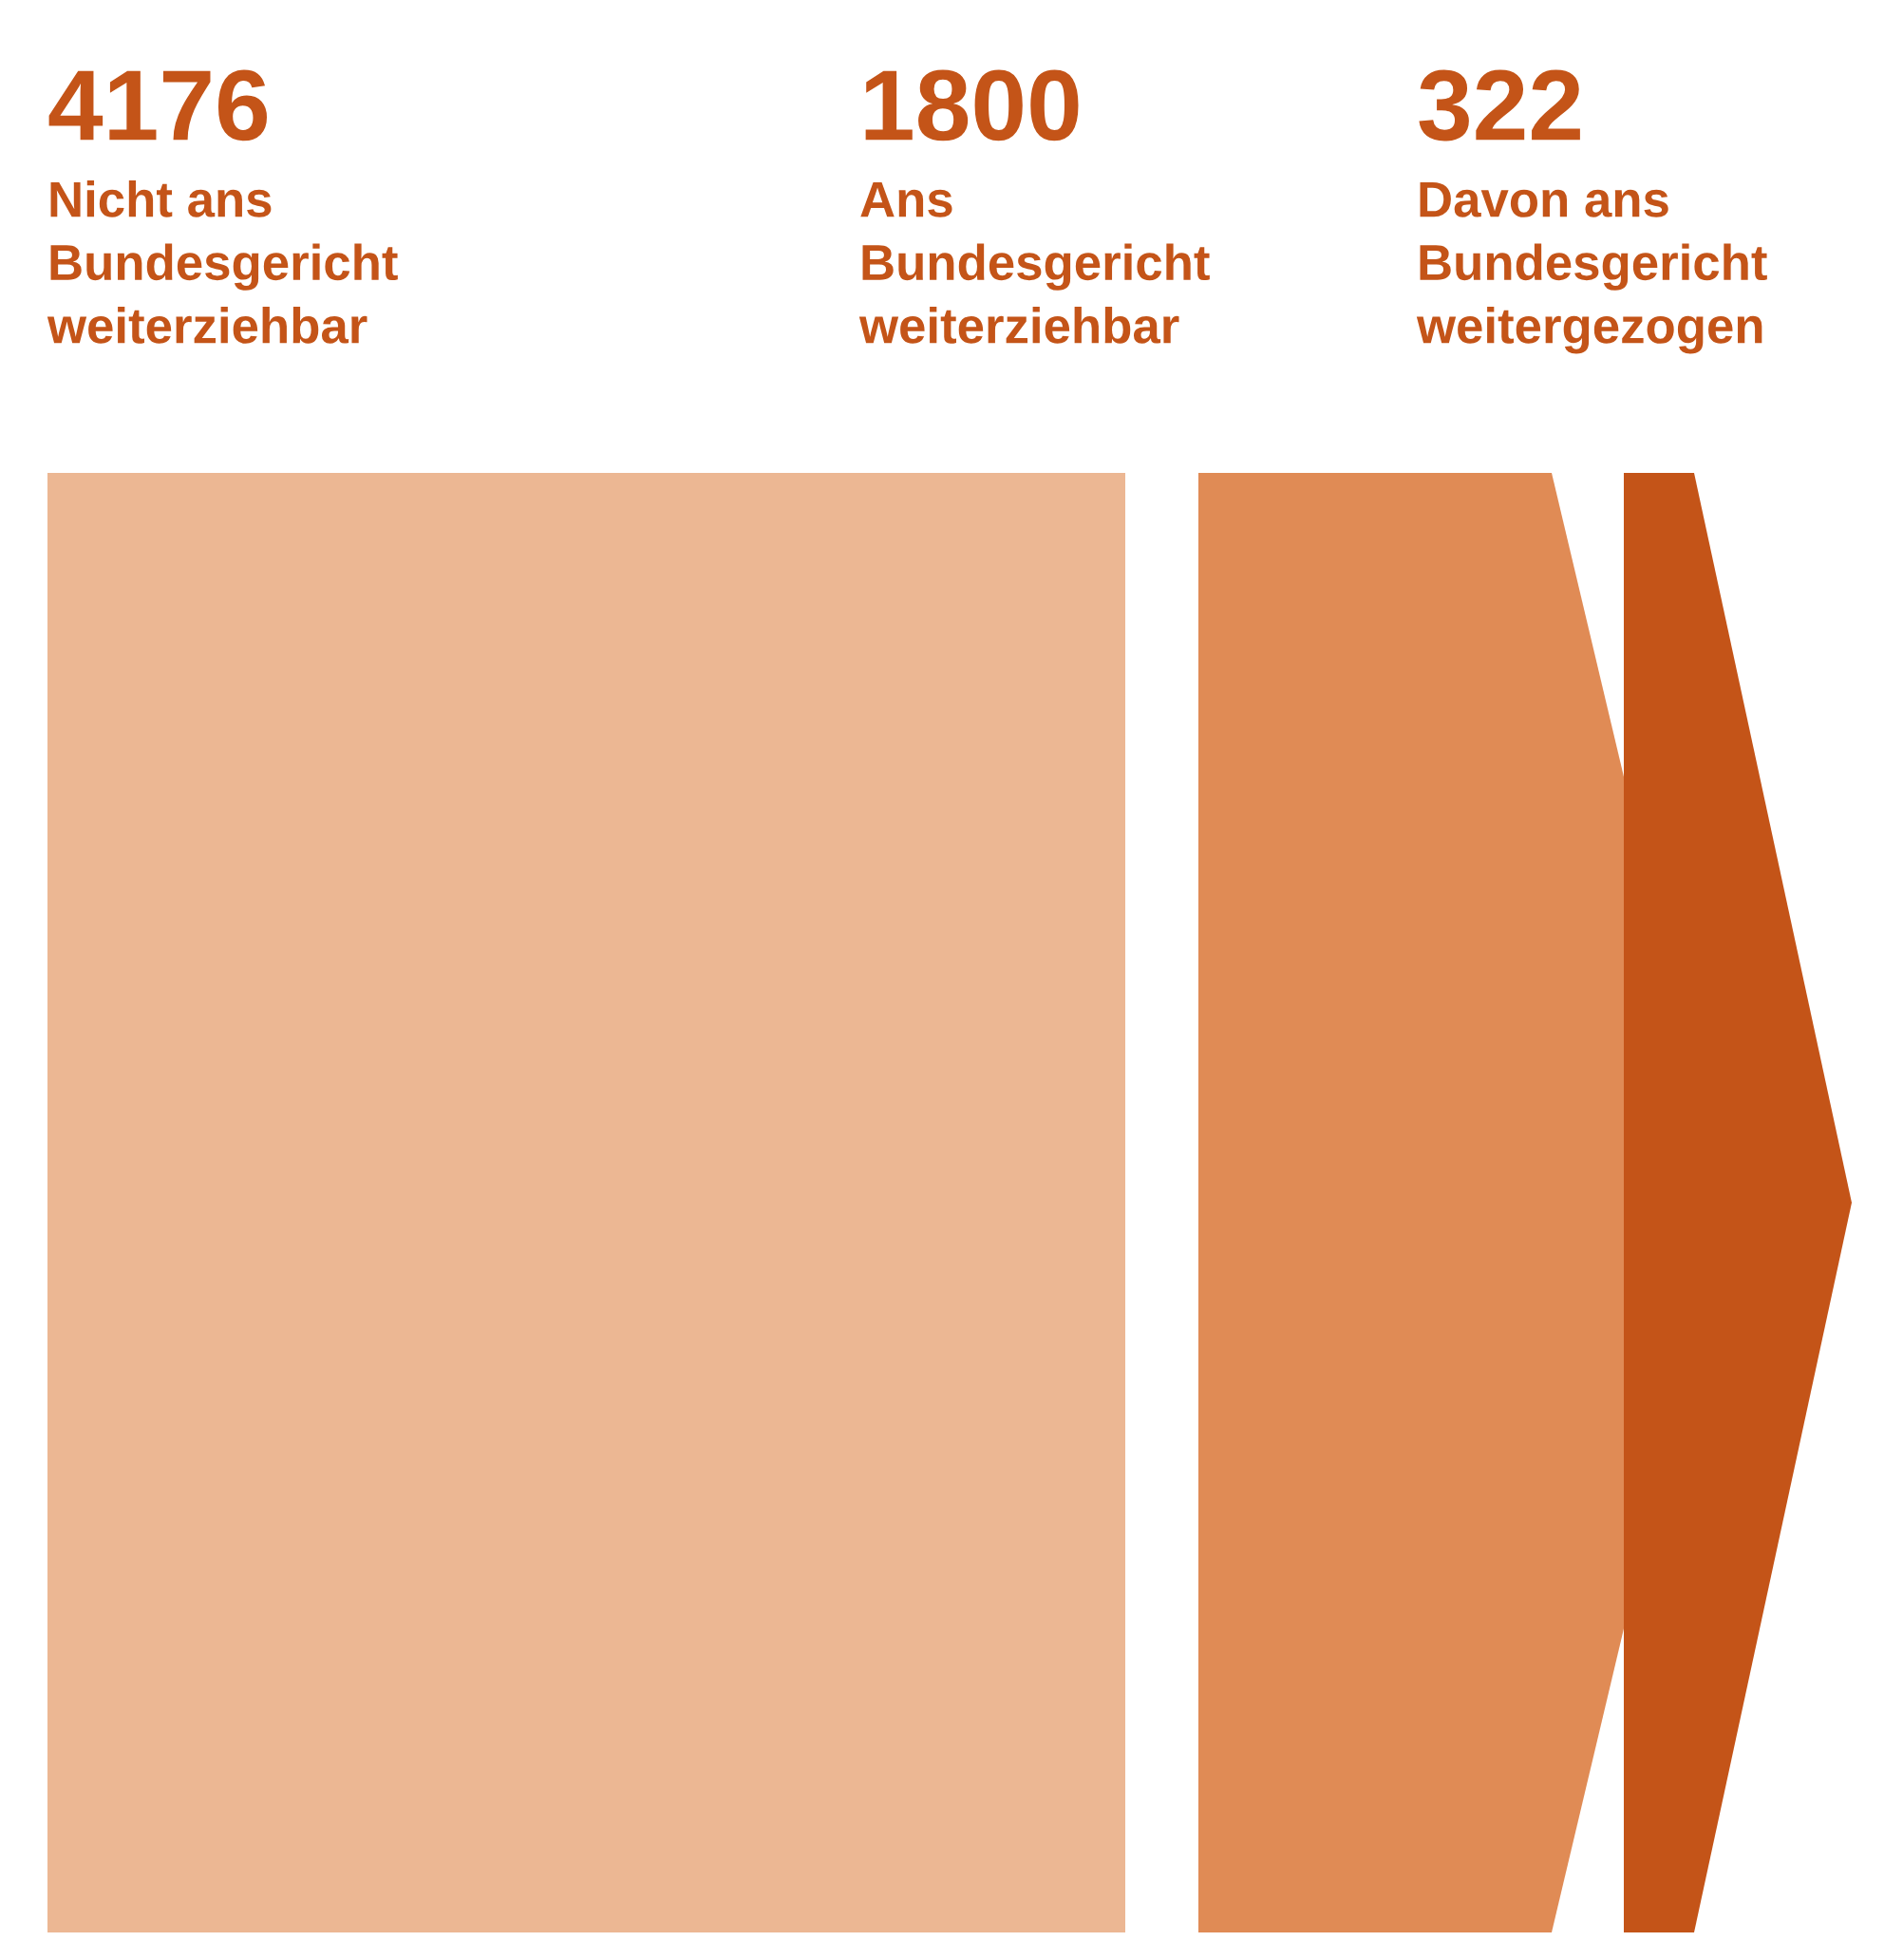 The width and height of the screenshot is (1903, 1960). Describe the element at coordinates (157, 105) in the screenshot. I see `data-label: 4176` at that location.